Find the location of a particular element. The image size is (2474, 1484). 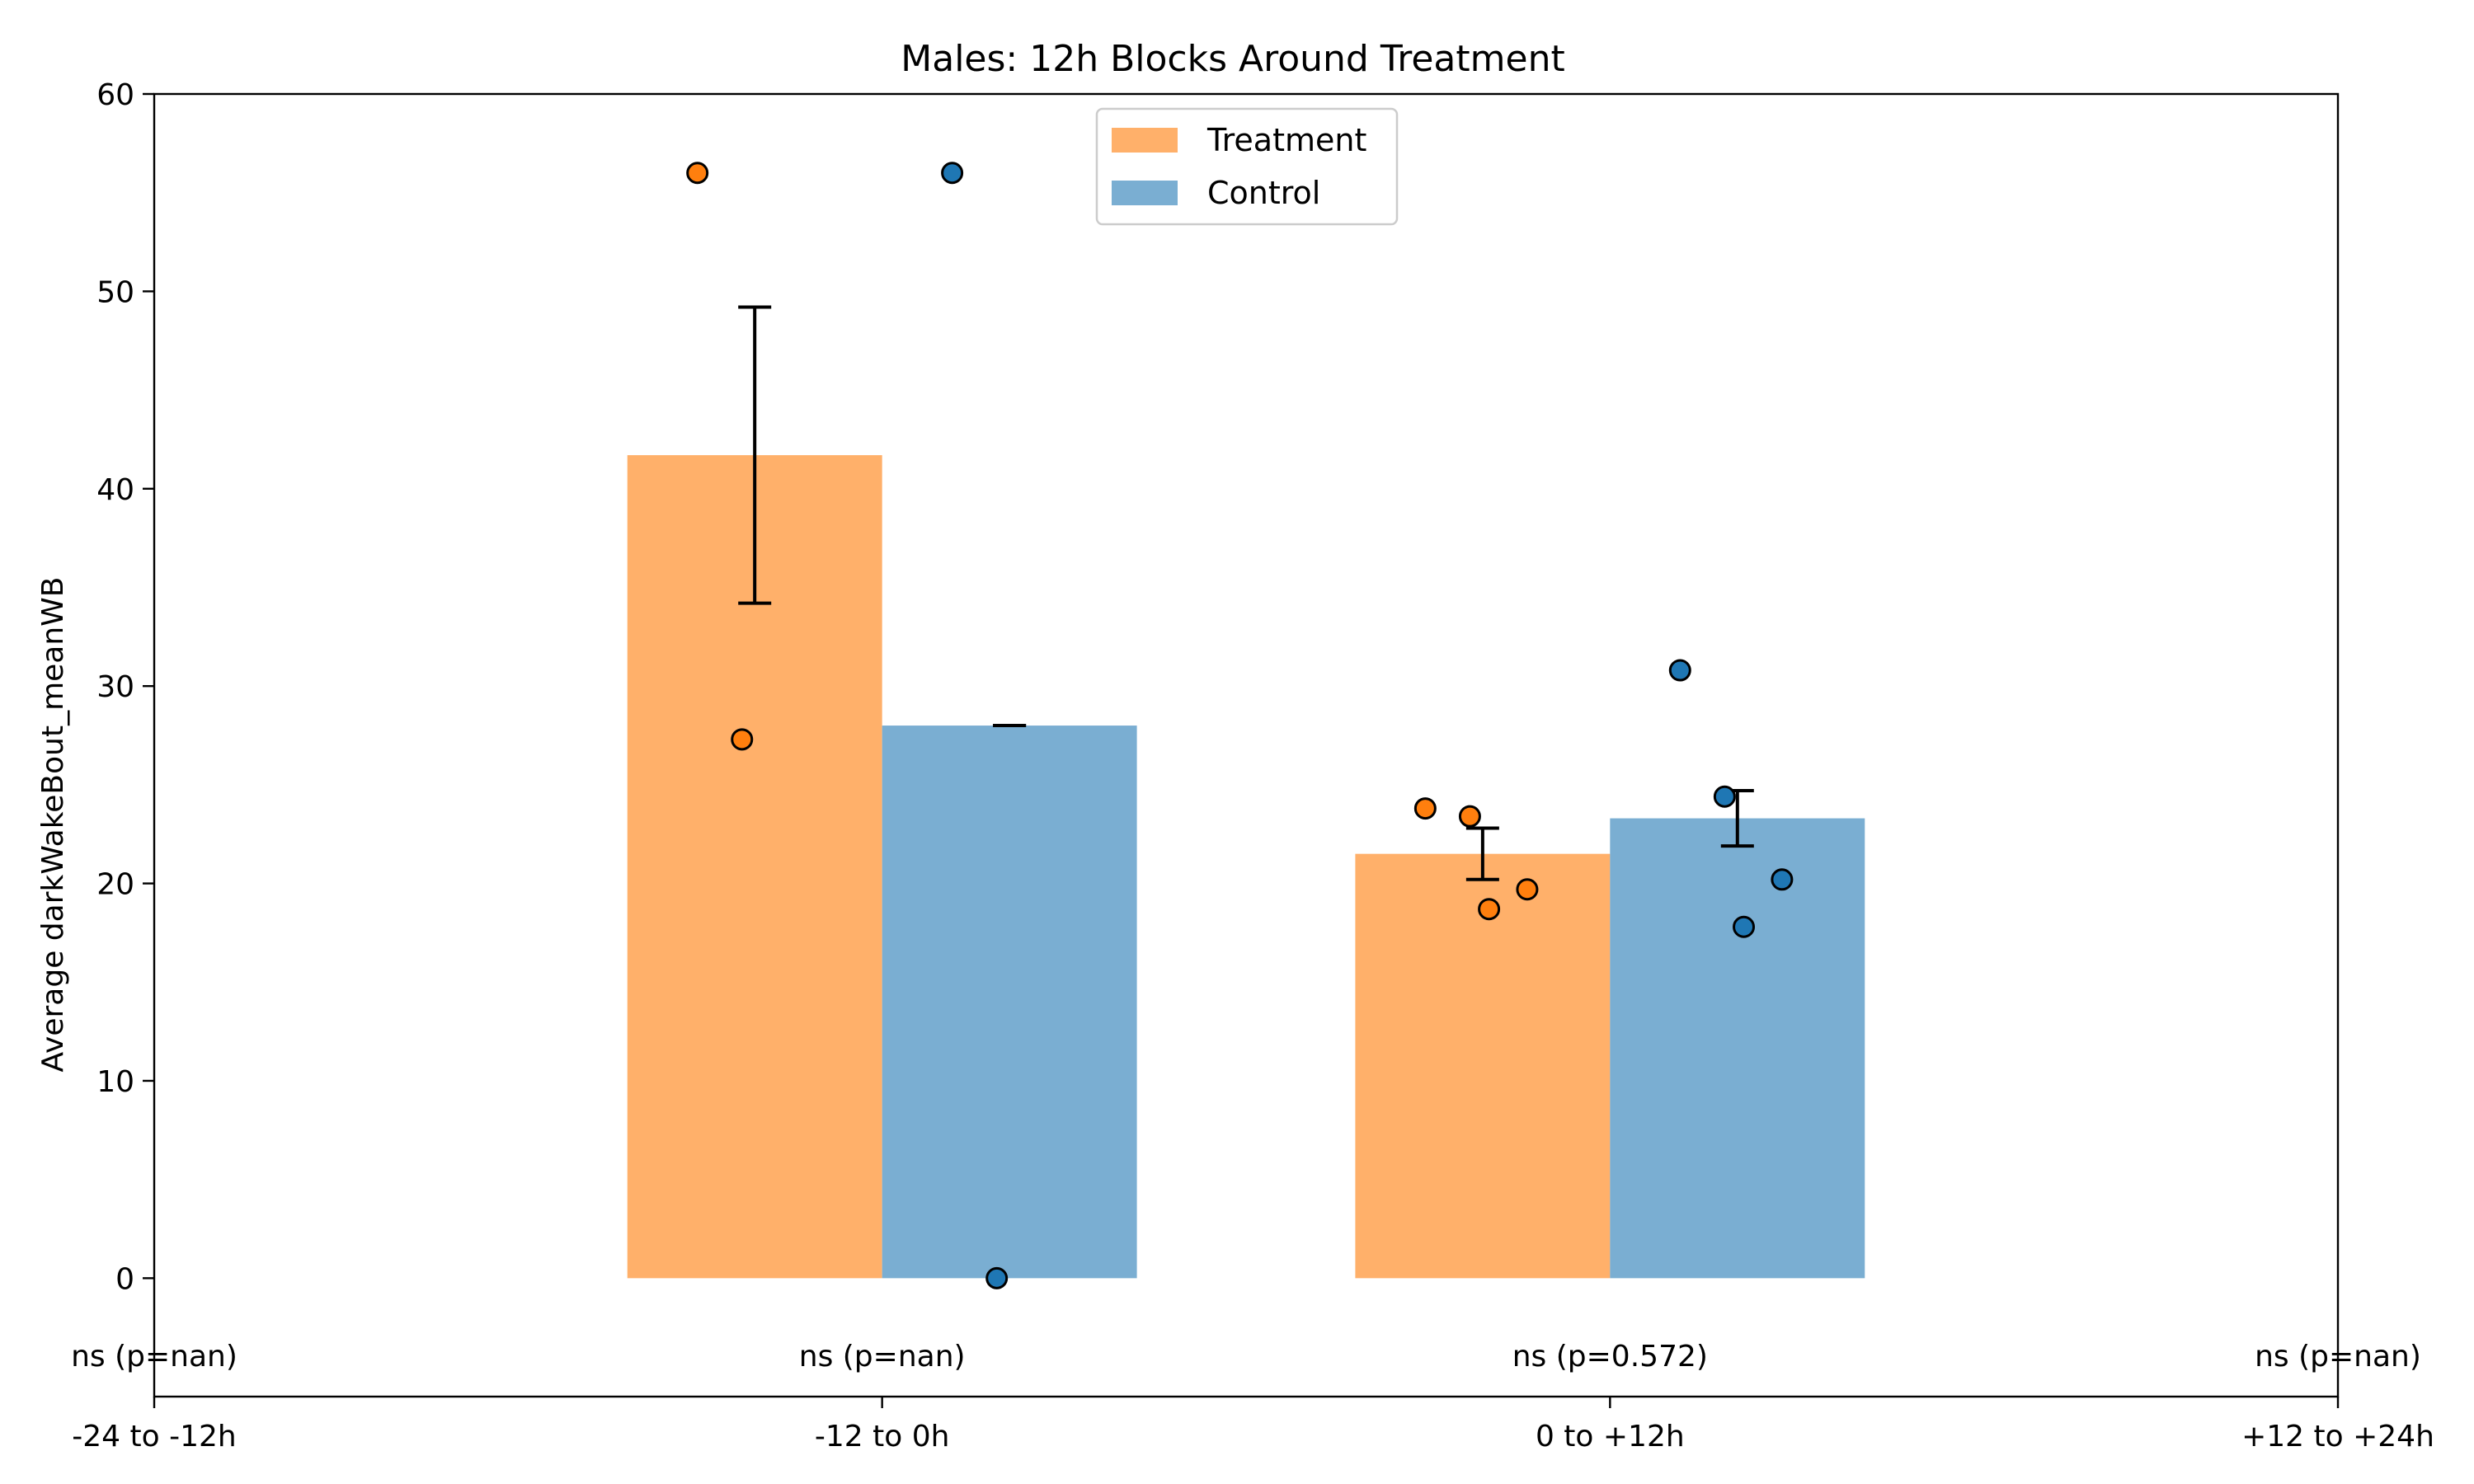

significance-annotation: ns (p=nan) is located at coordinates (882, 1357).